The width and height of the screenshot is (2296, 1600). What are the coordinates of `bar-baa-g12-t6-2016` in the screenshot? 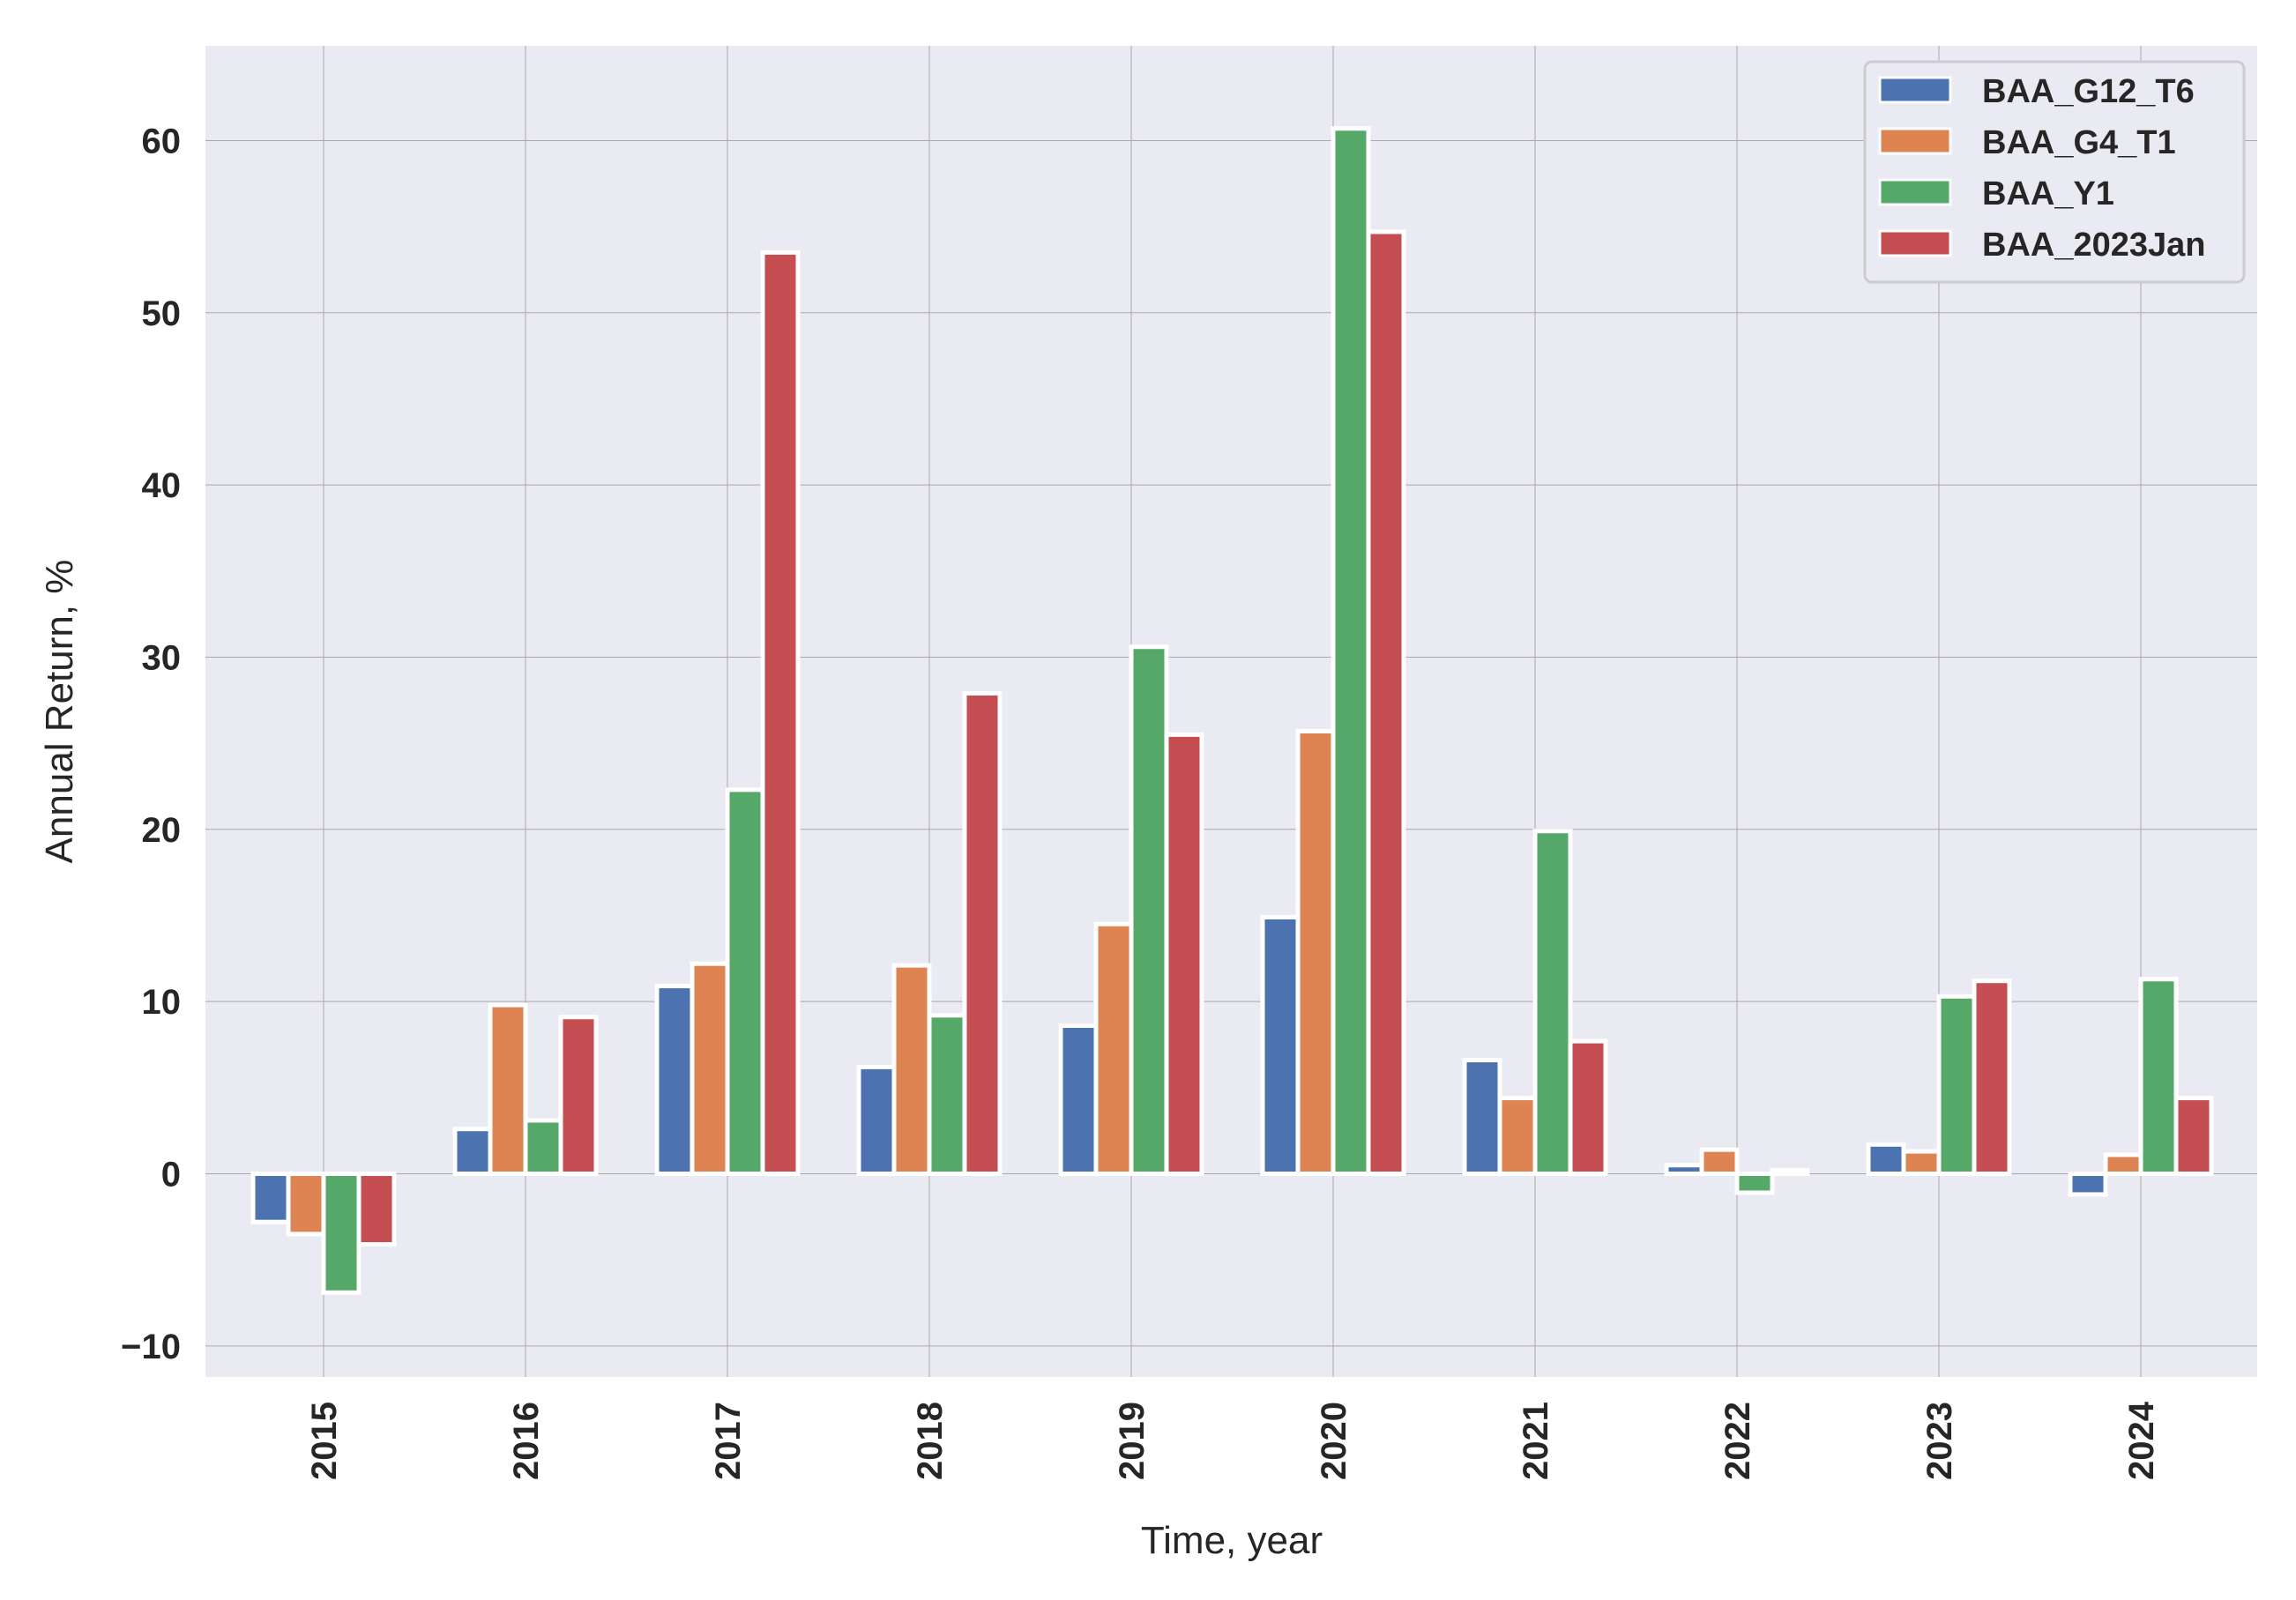 It's located at (472, 1151).